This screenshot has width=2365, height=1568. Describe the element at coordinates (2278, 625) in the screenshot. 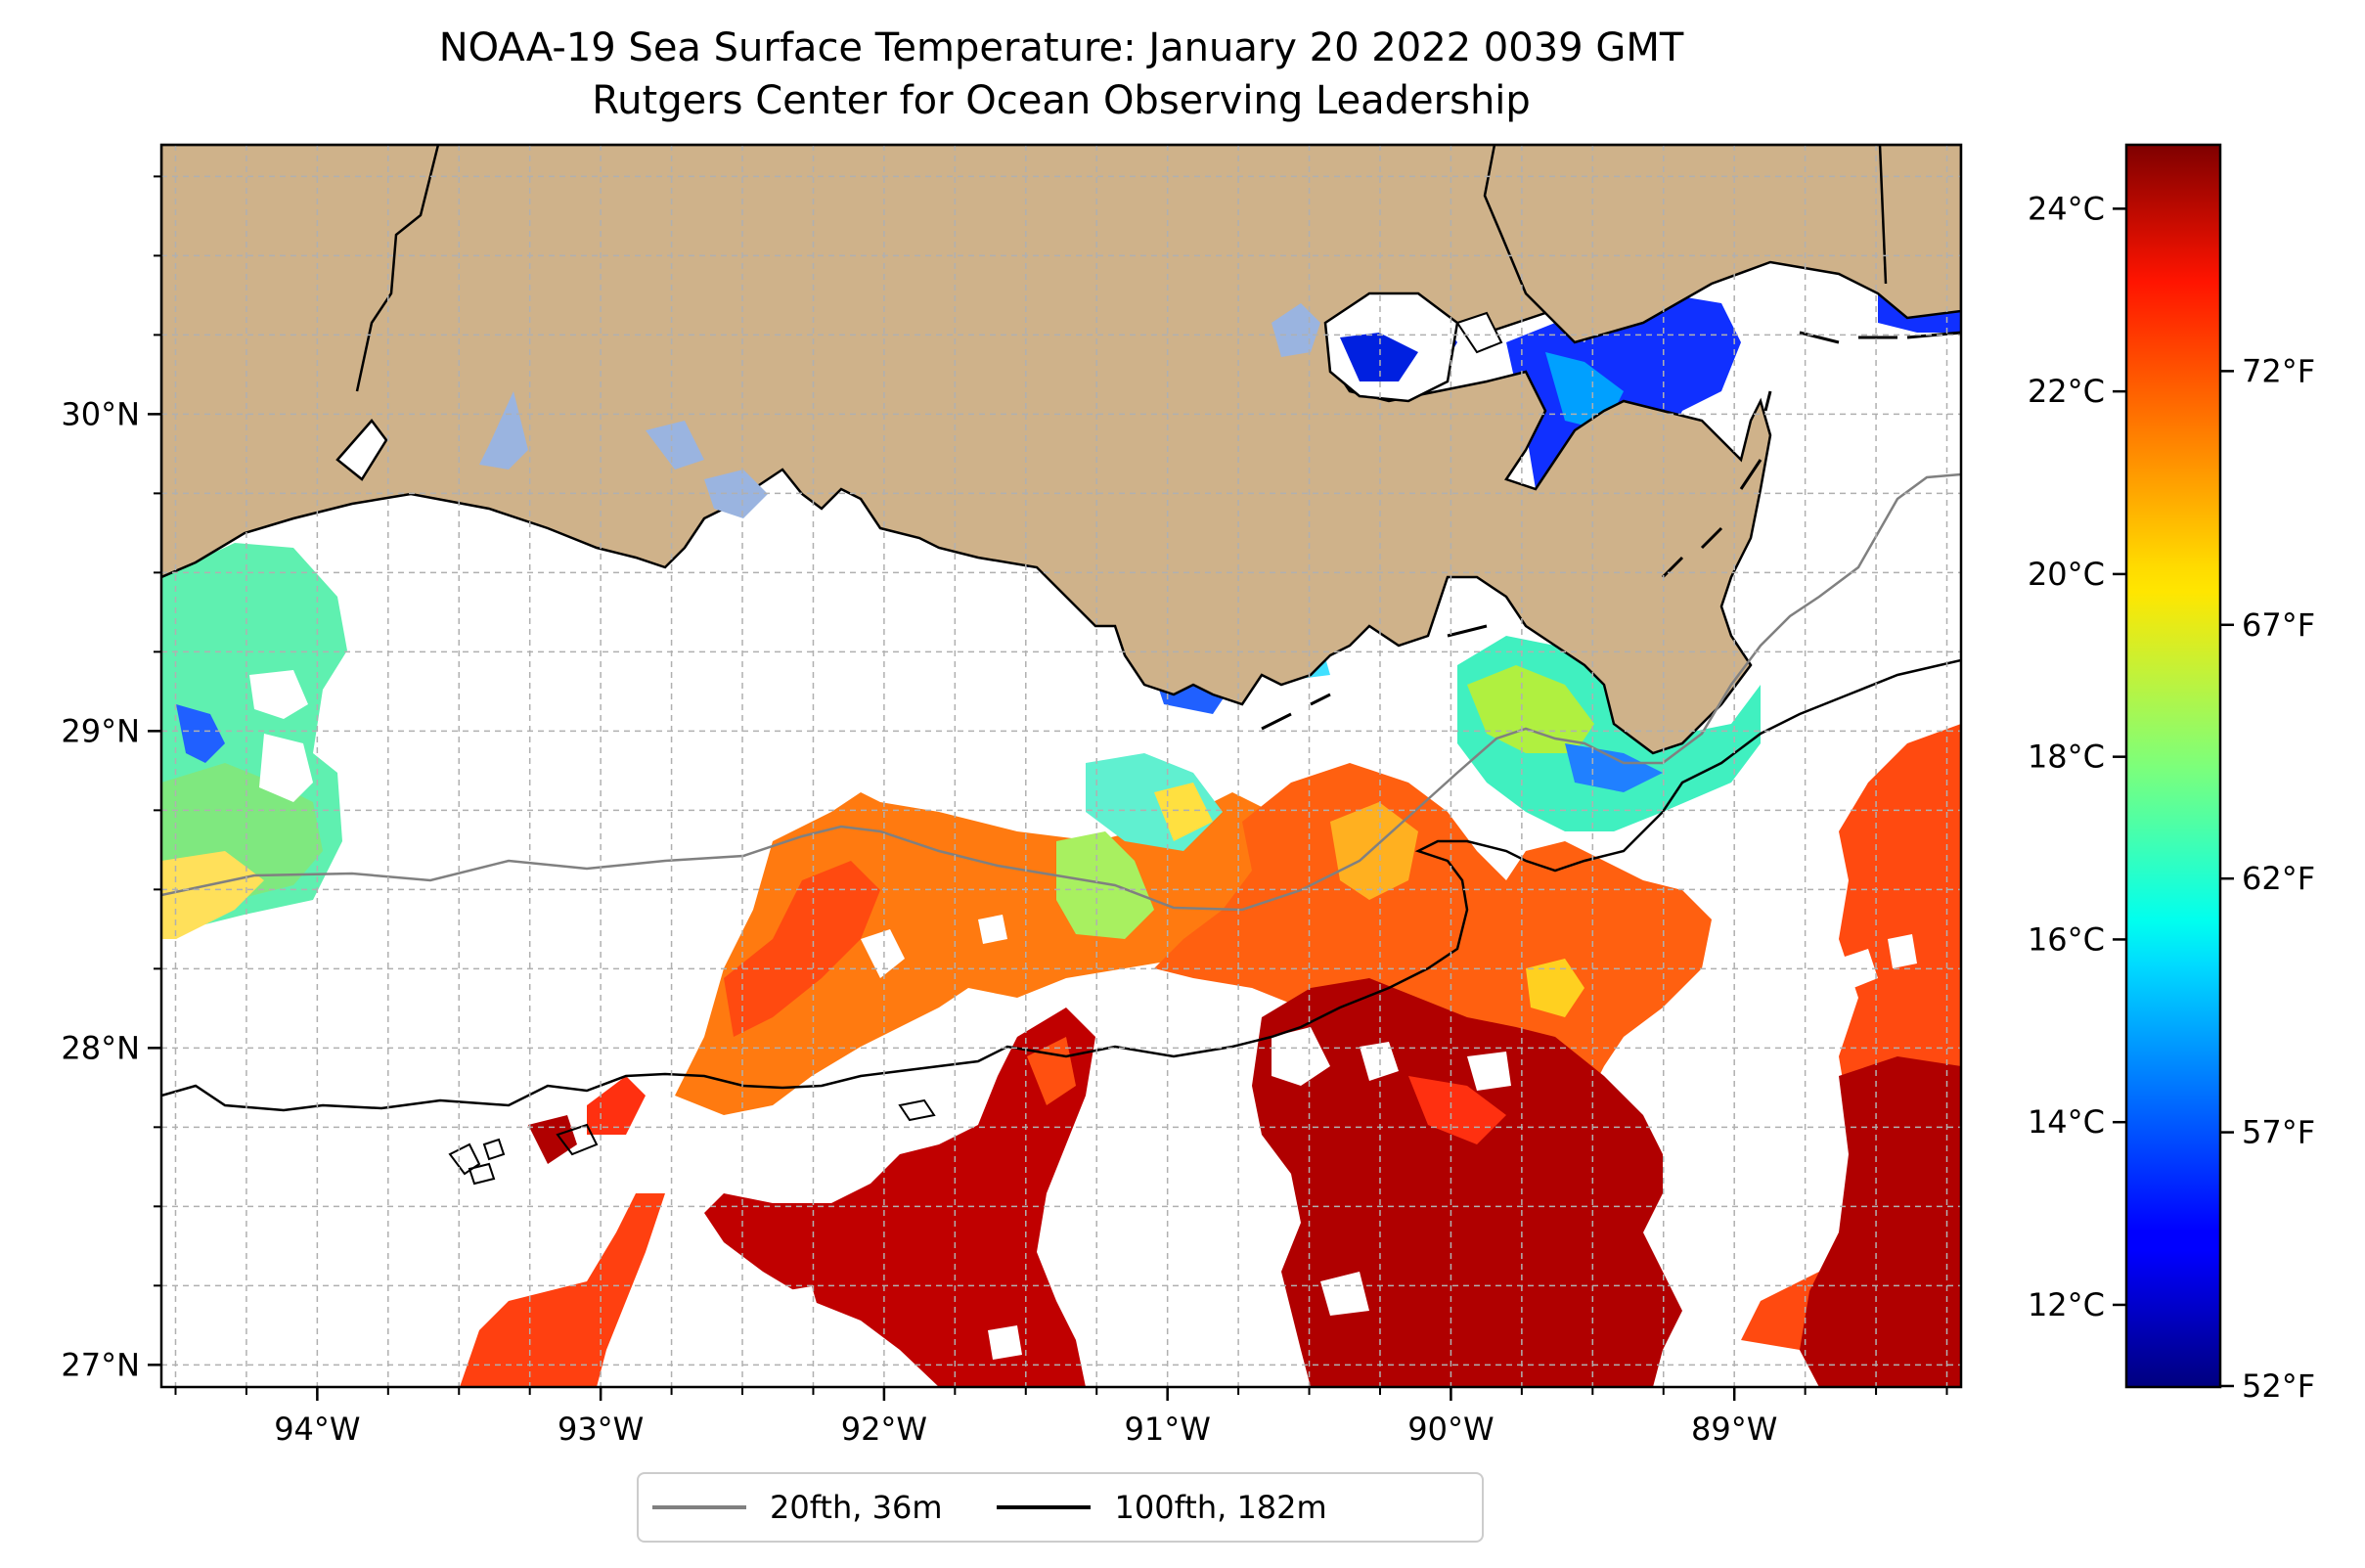

I see `fahrenheit-tick-label: 67°F` at that location.